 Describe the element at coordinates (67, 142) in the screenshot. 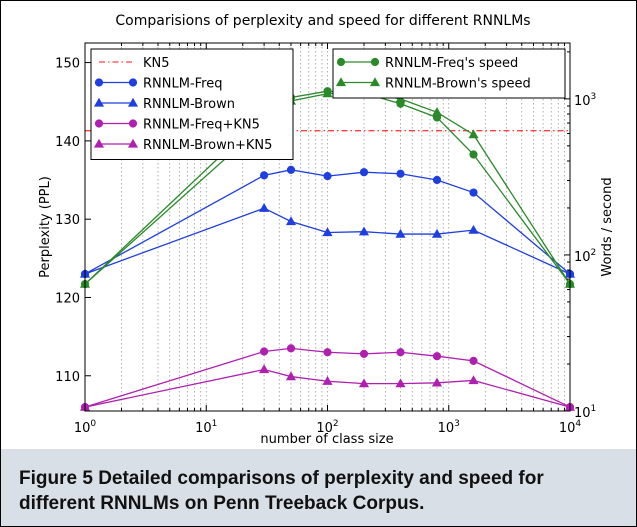

I see `y-left-tick-label: 140` at that location.